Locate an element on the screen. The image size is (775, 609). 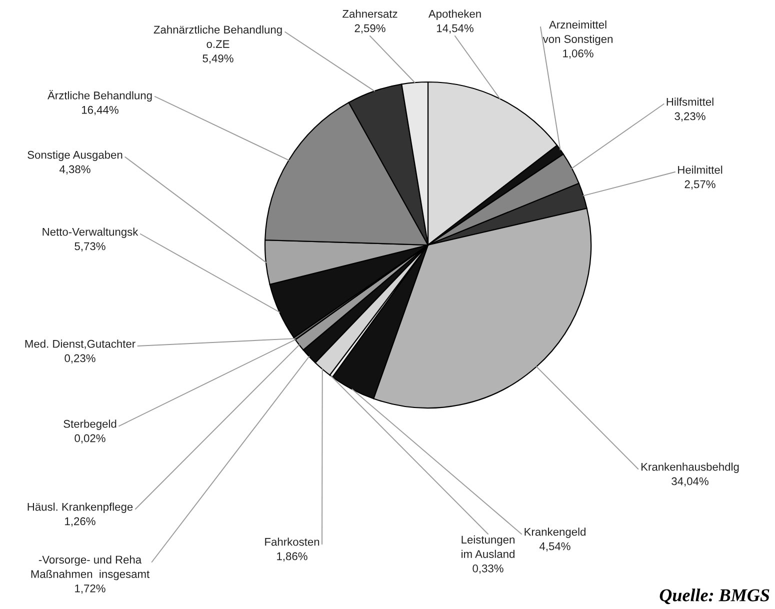
slice-label: Arzneimittel von Sonstigen is located at coordinates (577, 33).